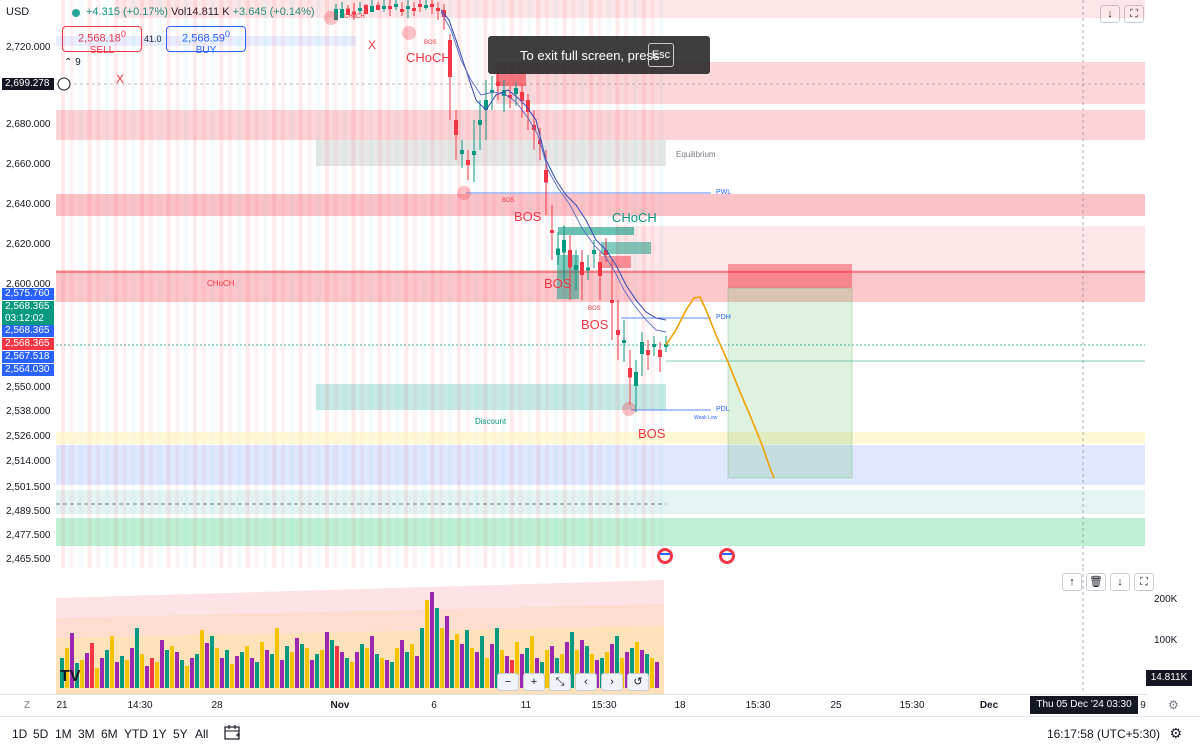 This screenshot has width=1200, height=750. What do you see at coordinates (86, 734) in the screenshot?
I see `range-button-3m: 3M` at bounding box center [86, 734].